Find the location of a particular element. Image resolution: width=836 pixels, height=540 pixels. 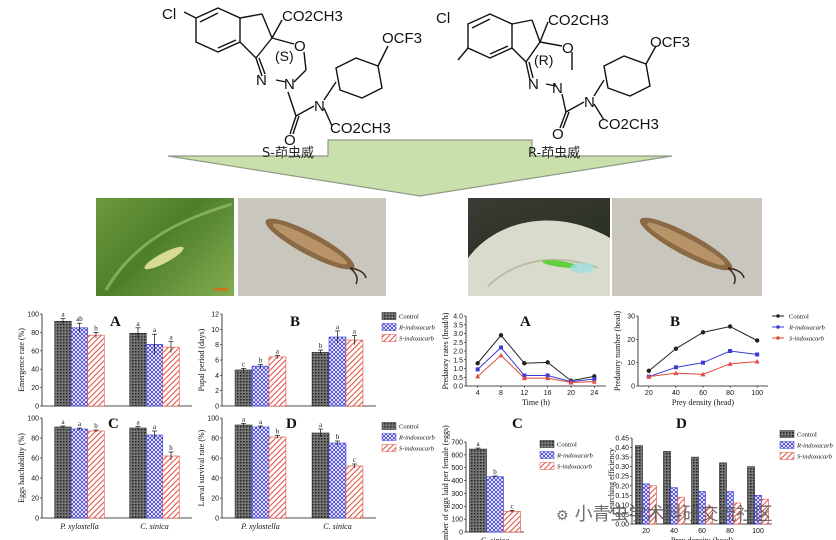

arrow-label-r: R-茚虫威 is located at coordinates (554, 153).